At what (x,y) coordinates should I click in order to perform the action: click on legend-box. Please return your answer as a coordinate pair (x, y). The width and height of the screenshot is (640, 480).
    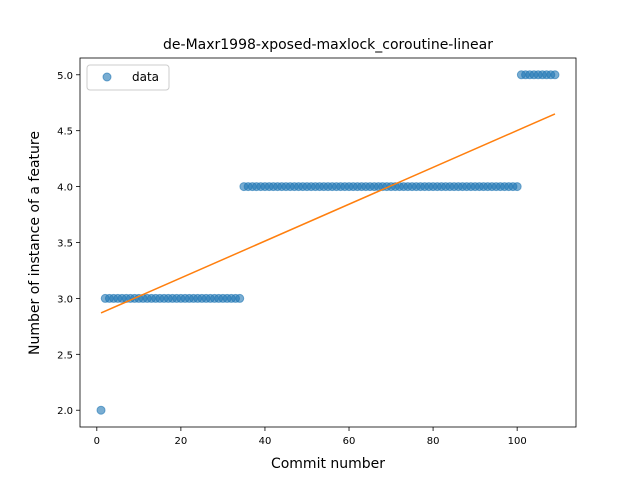
    Looking at the image, I should click on (128, 77).